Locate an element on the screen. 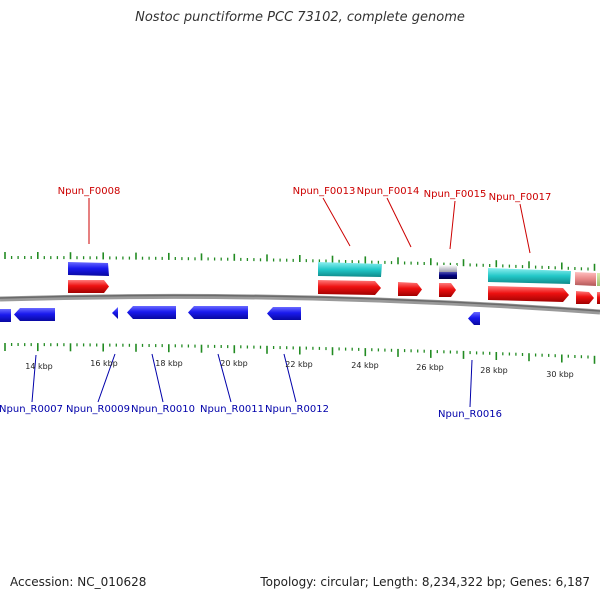 This screenshot has height=600, width=600. gene-F0017-arrow is located at coordinates (528, 294).